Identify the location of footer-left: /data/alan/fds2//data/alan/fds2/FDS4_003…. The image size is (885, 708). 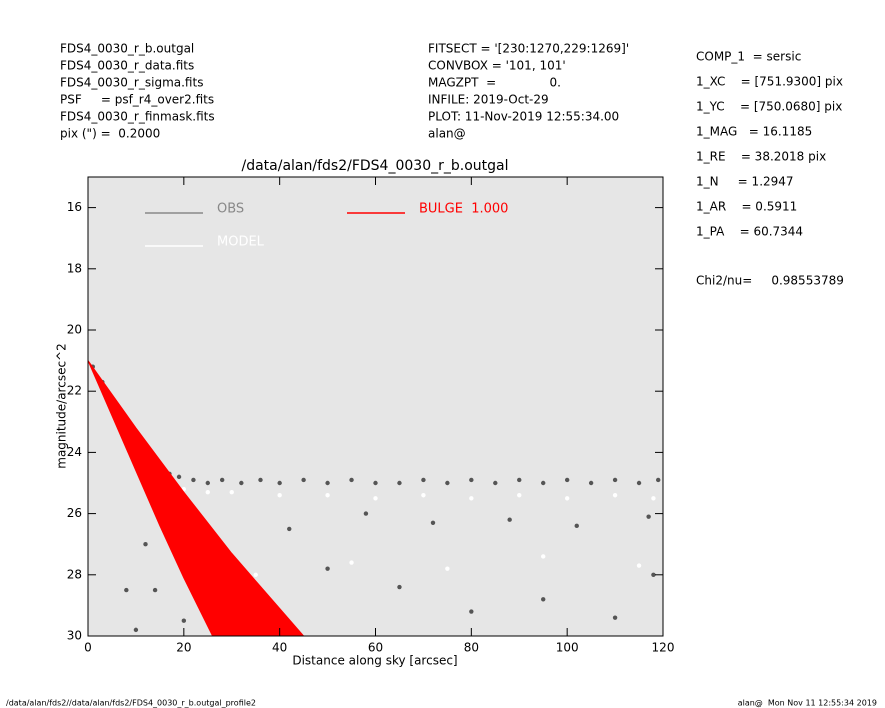
(131, 703).